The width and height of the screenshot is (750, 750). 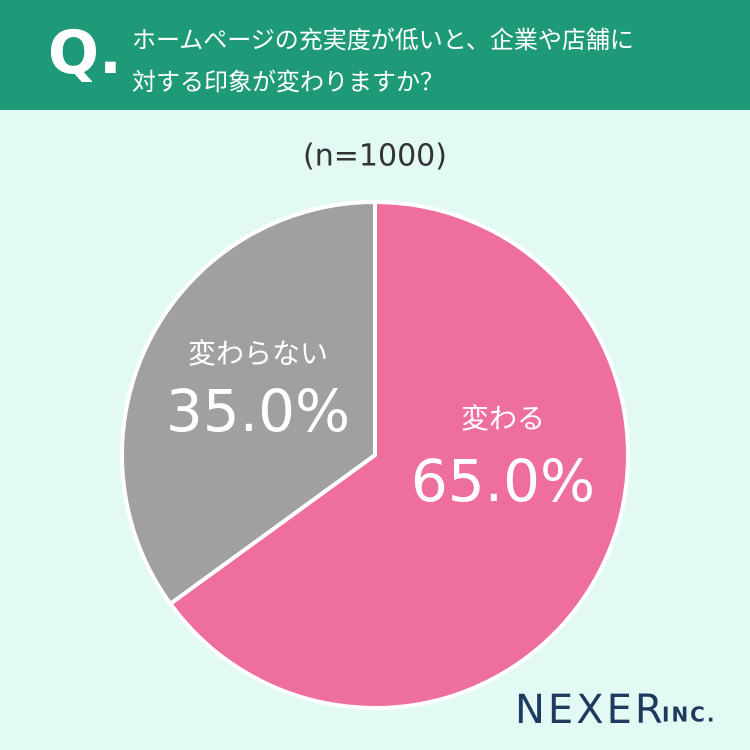 What do you see at coordinates (503, 418) in the screenshot?
I see `slice-label: 変わる` at bounding box center [503, 418].